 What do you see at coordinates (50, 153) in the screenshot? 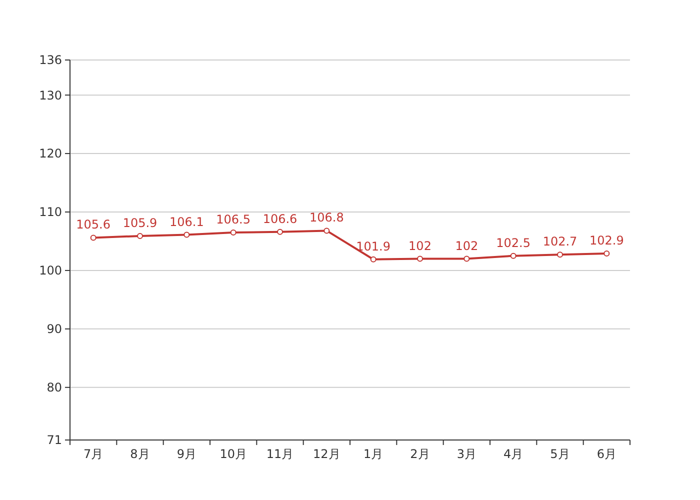
I see `y-tick-label: 120` at bounding box center [50, 153].